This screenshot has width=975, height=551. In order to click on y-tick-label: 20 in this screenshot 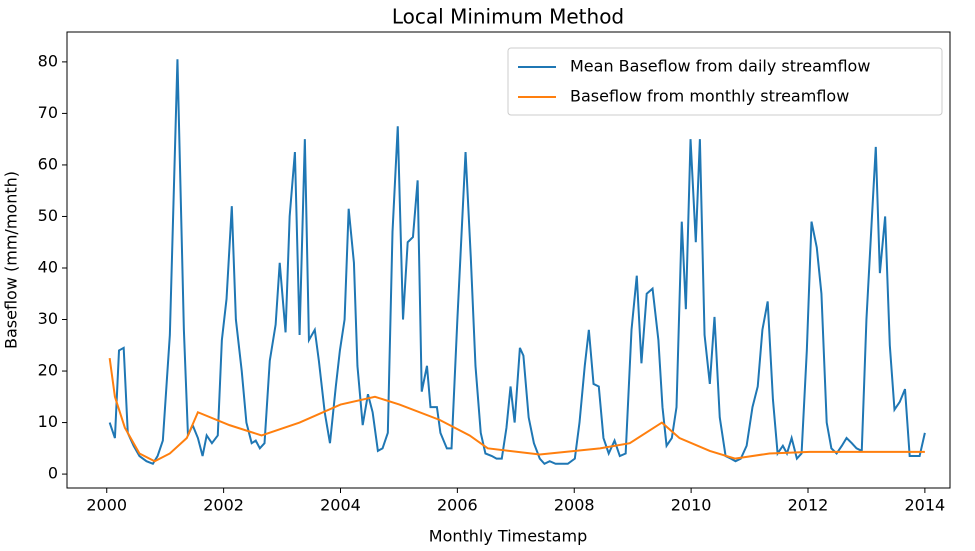, I will do `click(48, 370)`.